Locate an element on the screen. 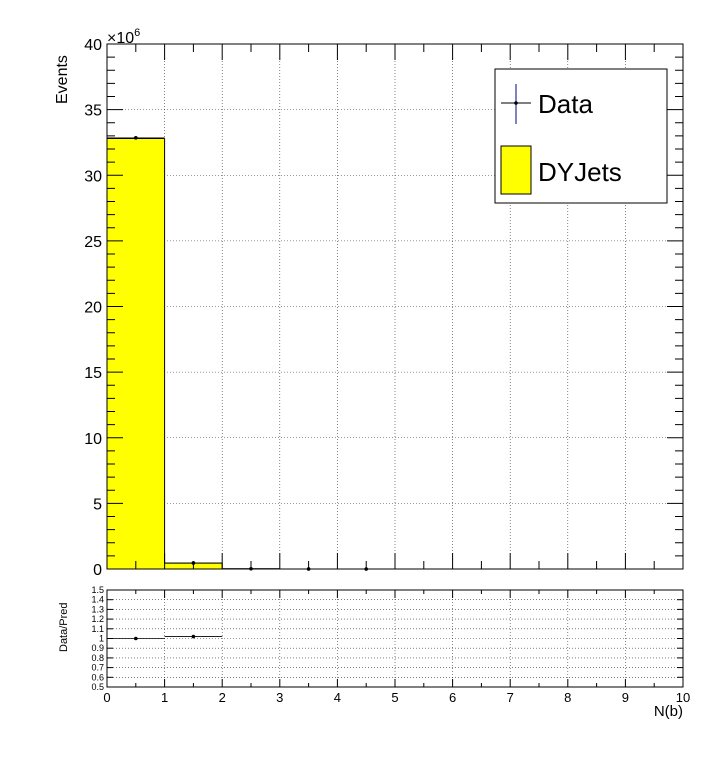  ratio-xtick-label: 8 is located at coordinates (567, 697).